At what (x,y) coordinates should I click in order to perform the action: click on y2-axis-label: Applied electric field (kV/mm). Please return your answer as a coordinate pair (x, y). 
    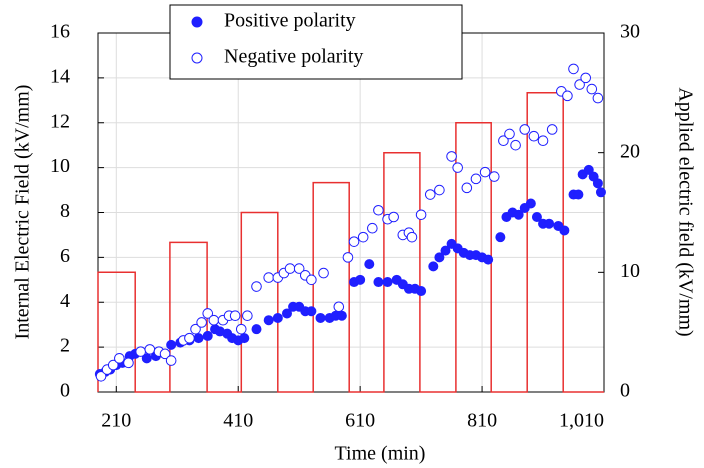
    Looking at the image, I should click on (685, 211).